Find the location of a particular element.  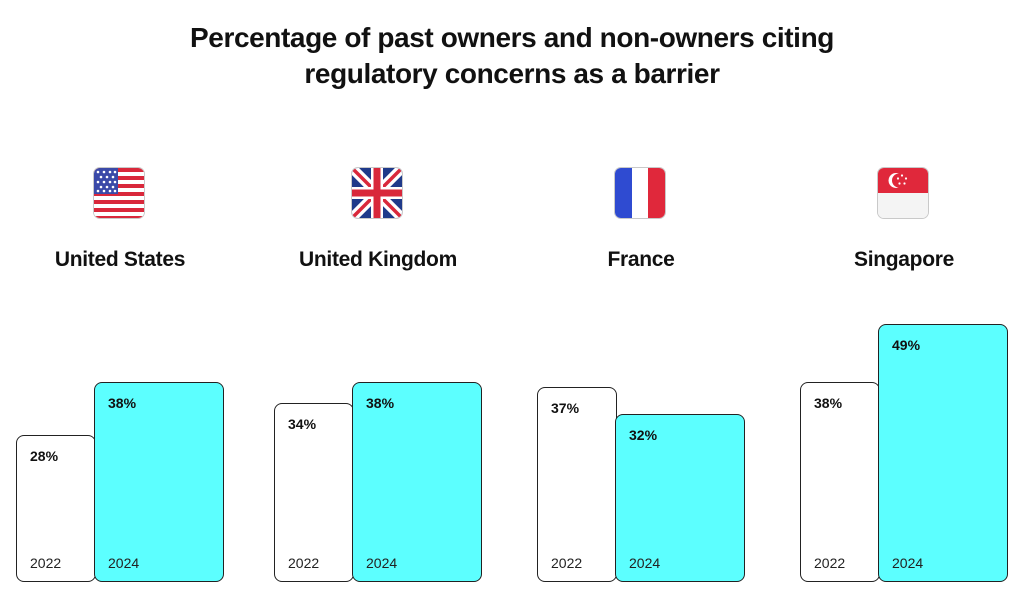

france-flag-icon is located at coordinates (640, 193).